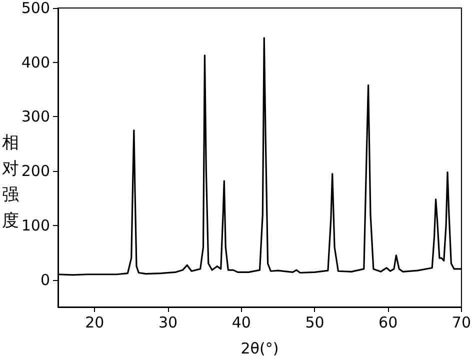  What do you see at coordinates (10, 182) in the screenshot?
I see `y-axis-title: 相对强度` at bounding box center [10, 182].